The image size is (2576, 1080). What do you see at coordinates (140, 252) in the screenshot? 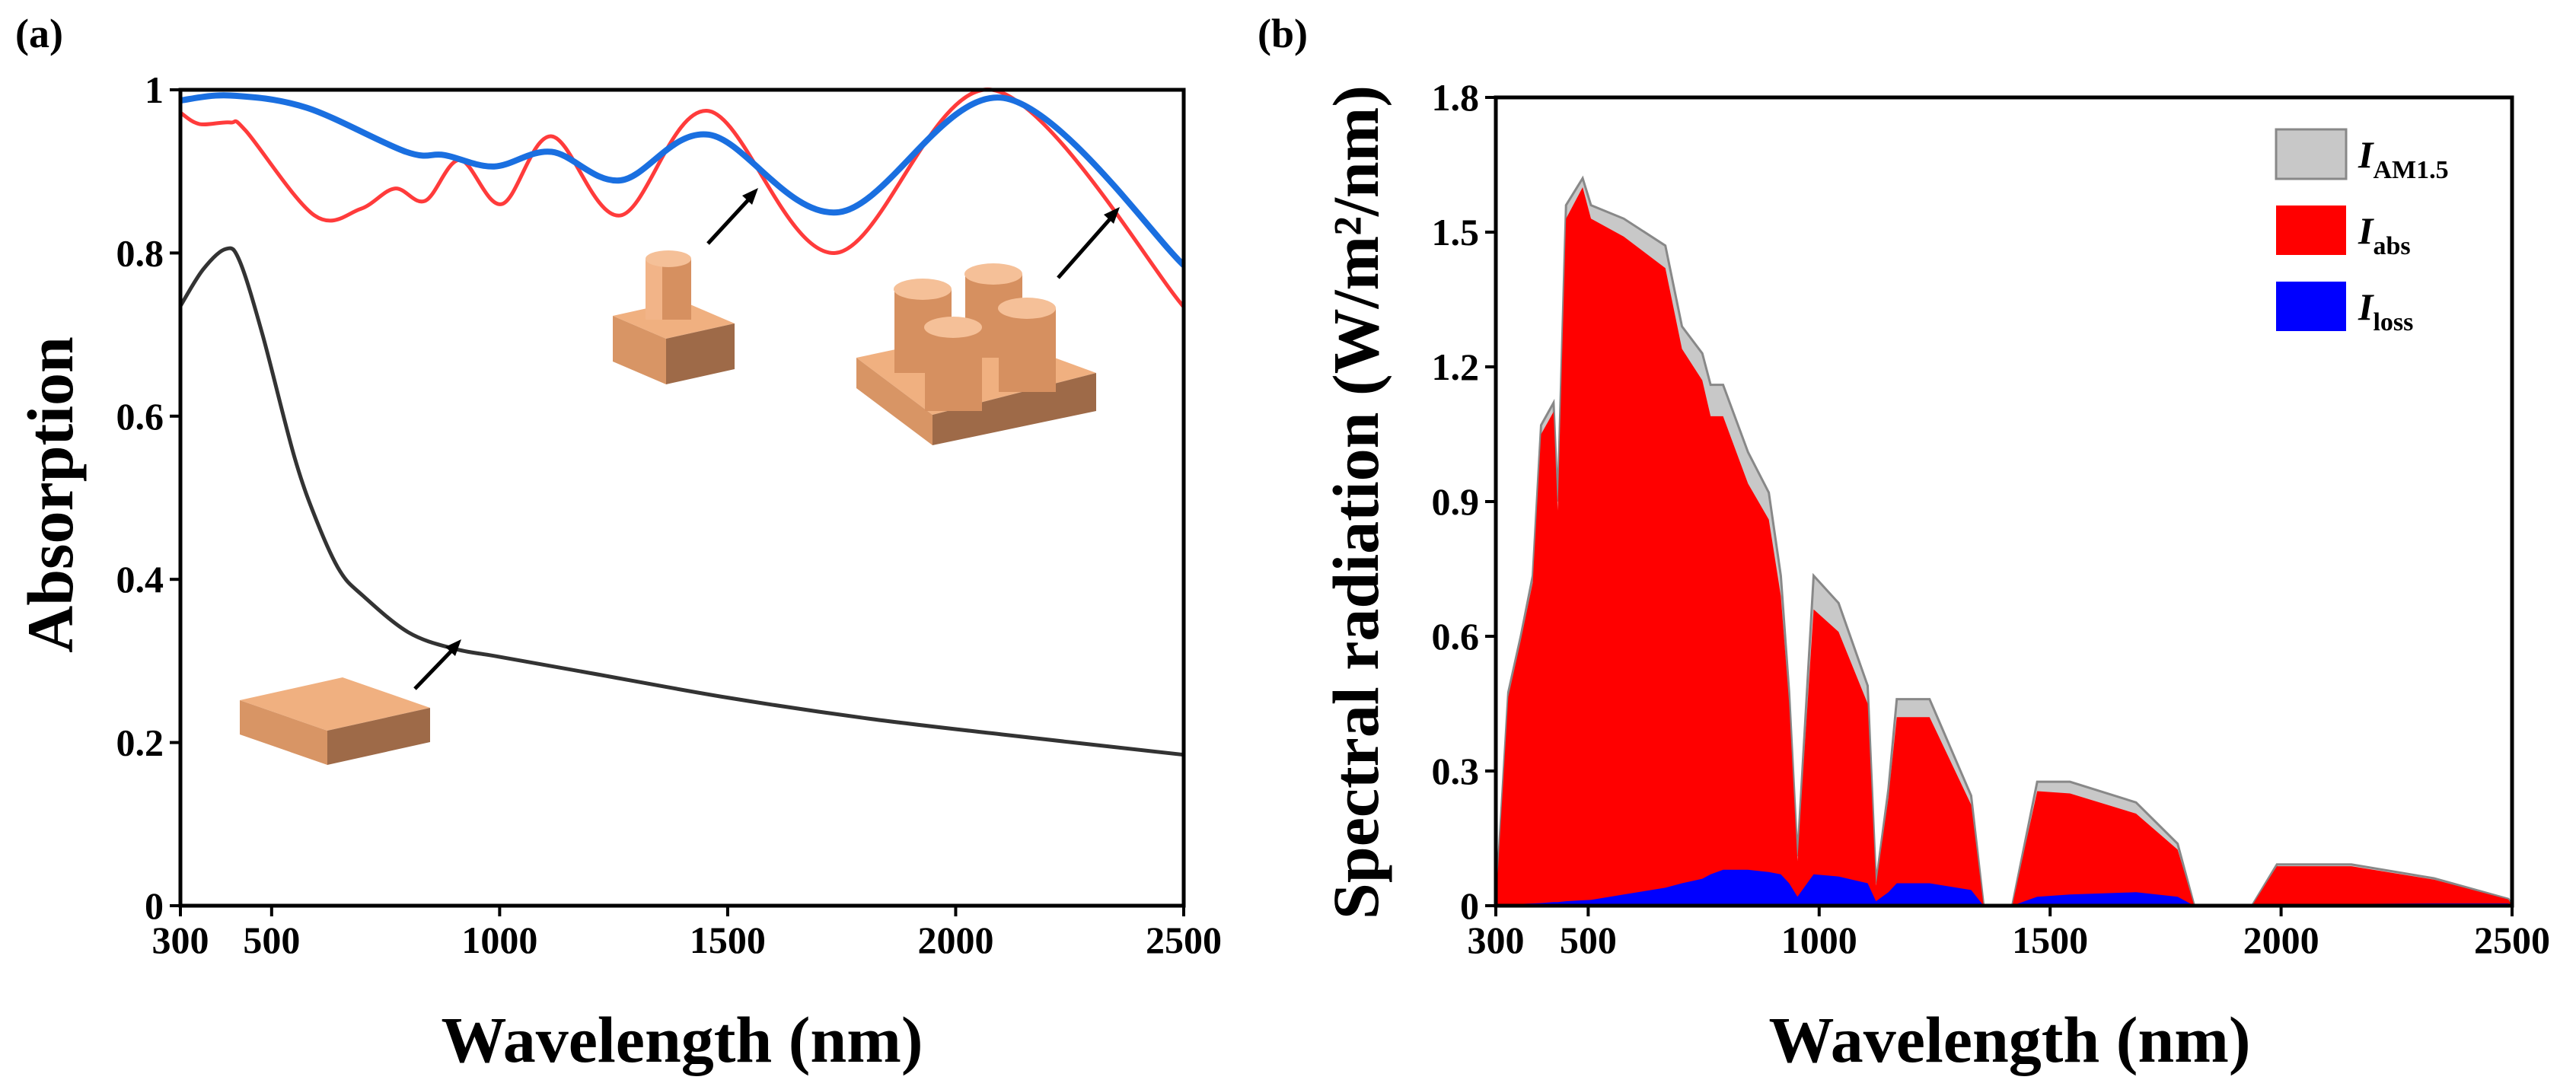
I see `y-tick-label: 0.8` at bounding box center [140, 252].